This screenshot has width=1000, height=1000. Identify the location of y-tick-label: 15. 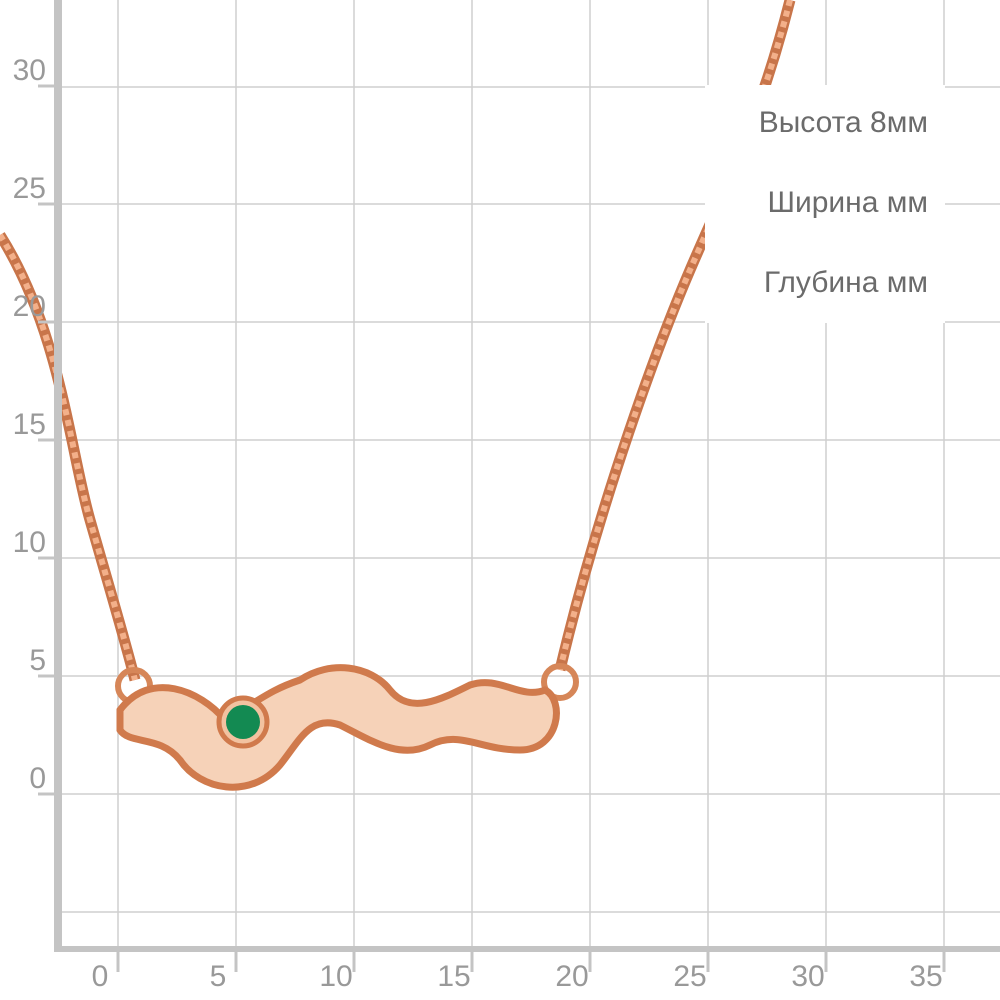
(29, 424).